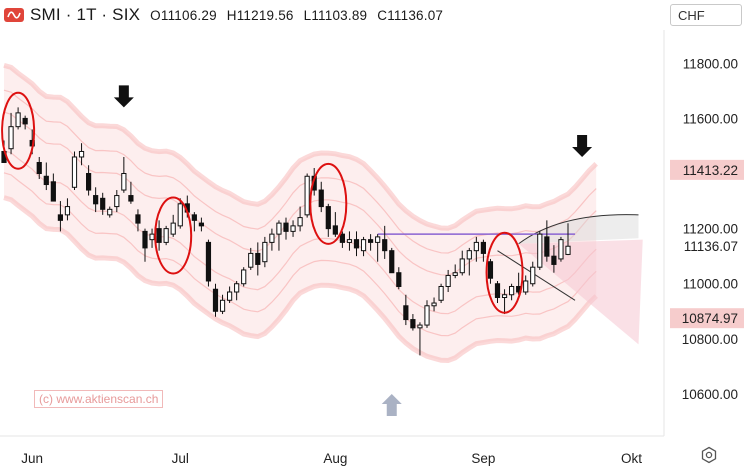 The width and height of the screenshot is (746, 467). Describe the element at coordinates (710, 229) in the screenshot. I see `price-tick-label: 11200.00` at that location.